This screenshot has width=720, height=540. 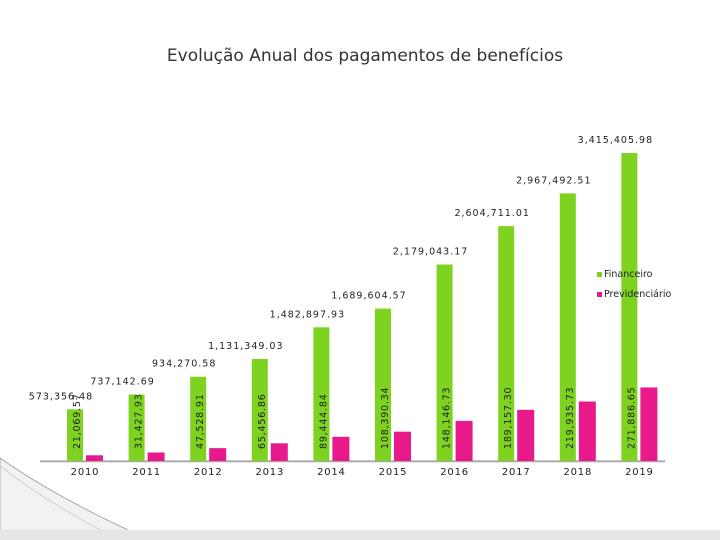 What do you see at coordinates (146, 472) in the screenshot?
I see `x-tick-label-2011: 2011` at bounding box center [146, 472].